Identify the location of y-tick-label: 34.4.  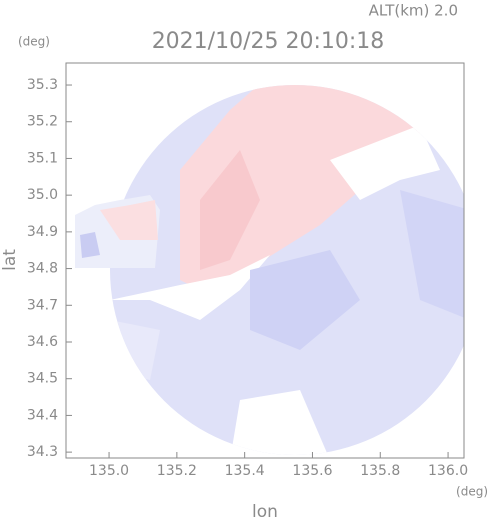
(42, 415).